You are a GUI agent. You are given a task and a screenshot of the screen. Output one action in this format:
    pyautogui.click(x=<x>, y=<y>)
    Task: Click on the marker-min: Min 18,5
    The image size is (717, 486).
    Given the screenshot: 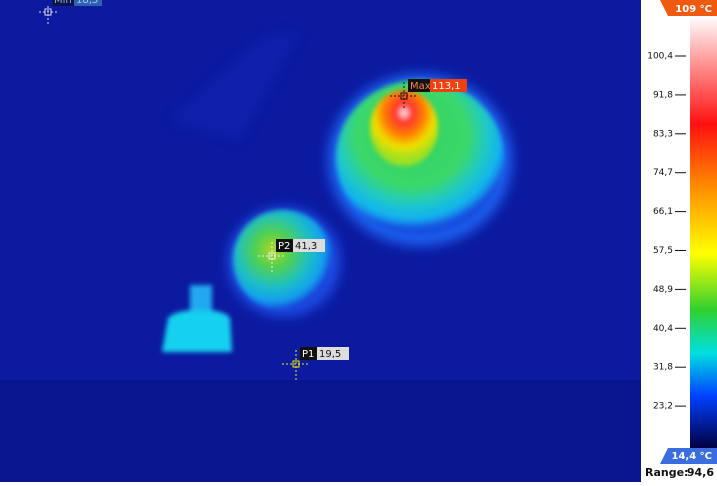 What is the action you would take?
    pyautogui.click(x=70, y=12)
    